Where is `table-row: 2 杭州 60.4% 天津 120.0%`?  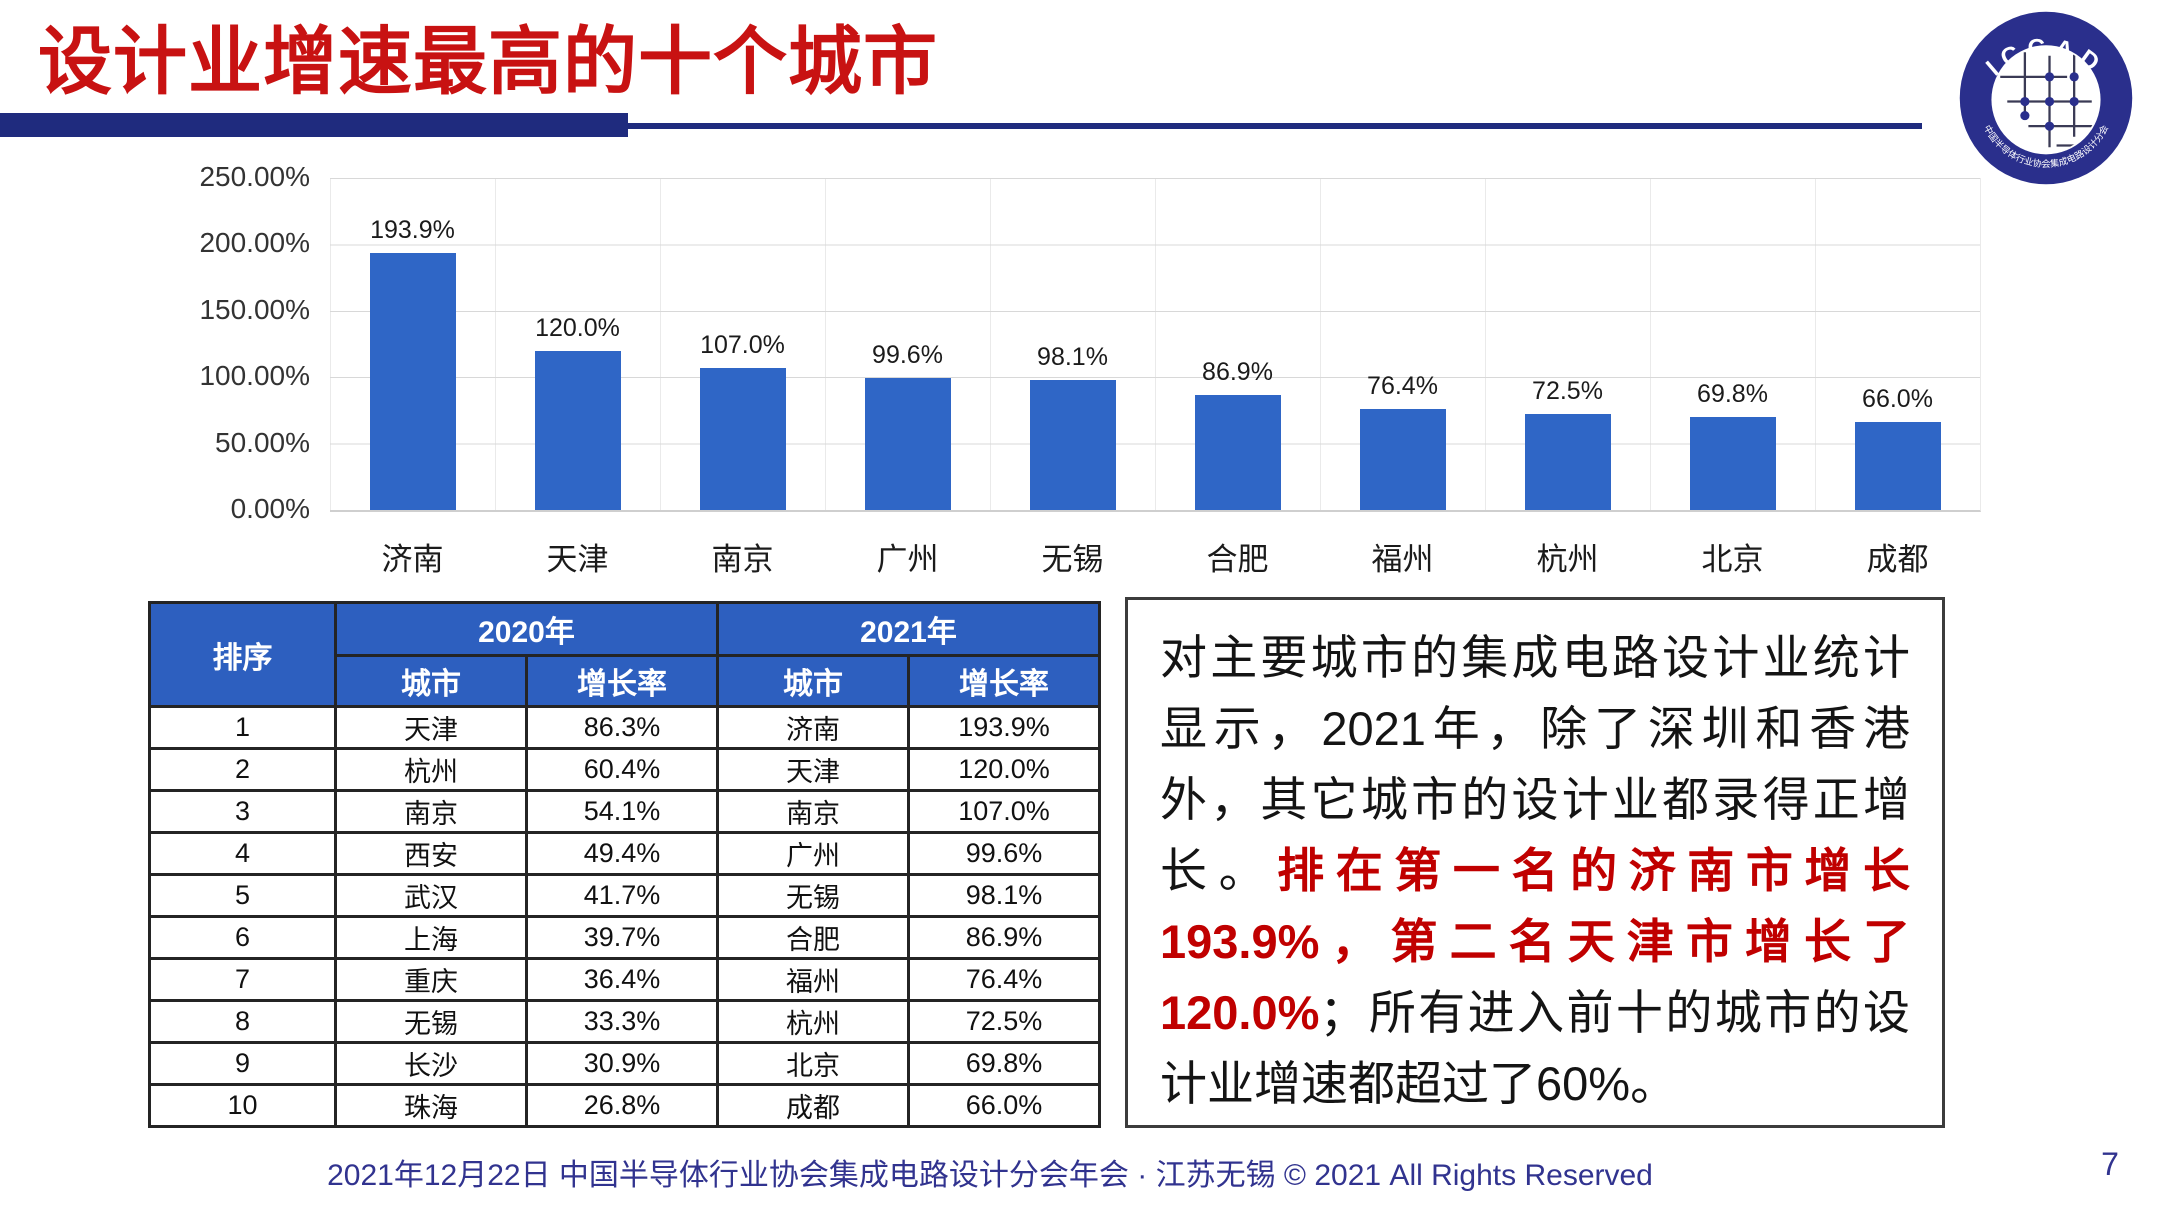 table-row: 2 杭州 60.4% 天津 120.0% is located at coordinates (624, 769).